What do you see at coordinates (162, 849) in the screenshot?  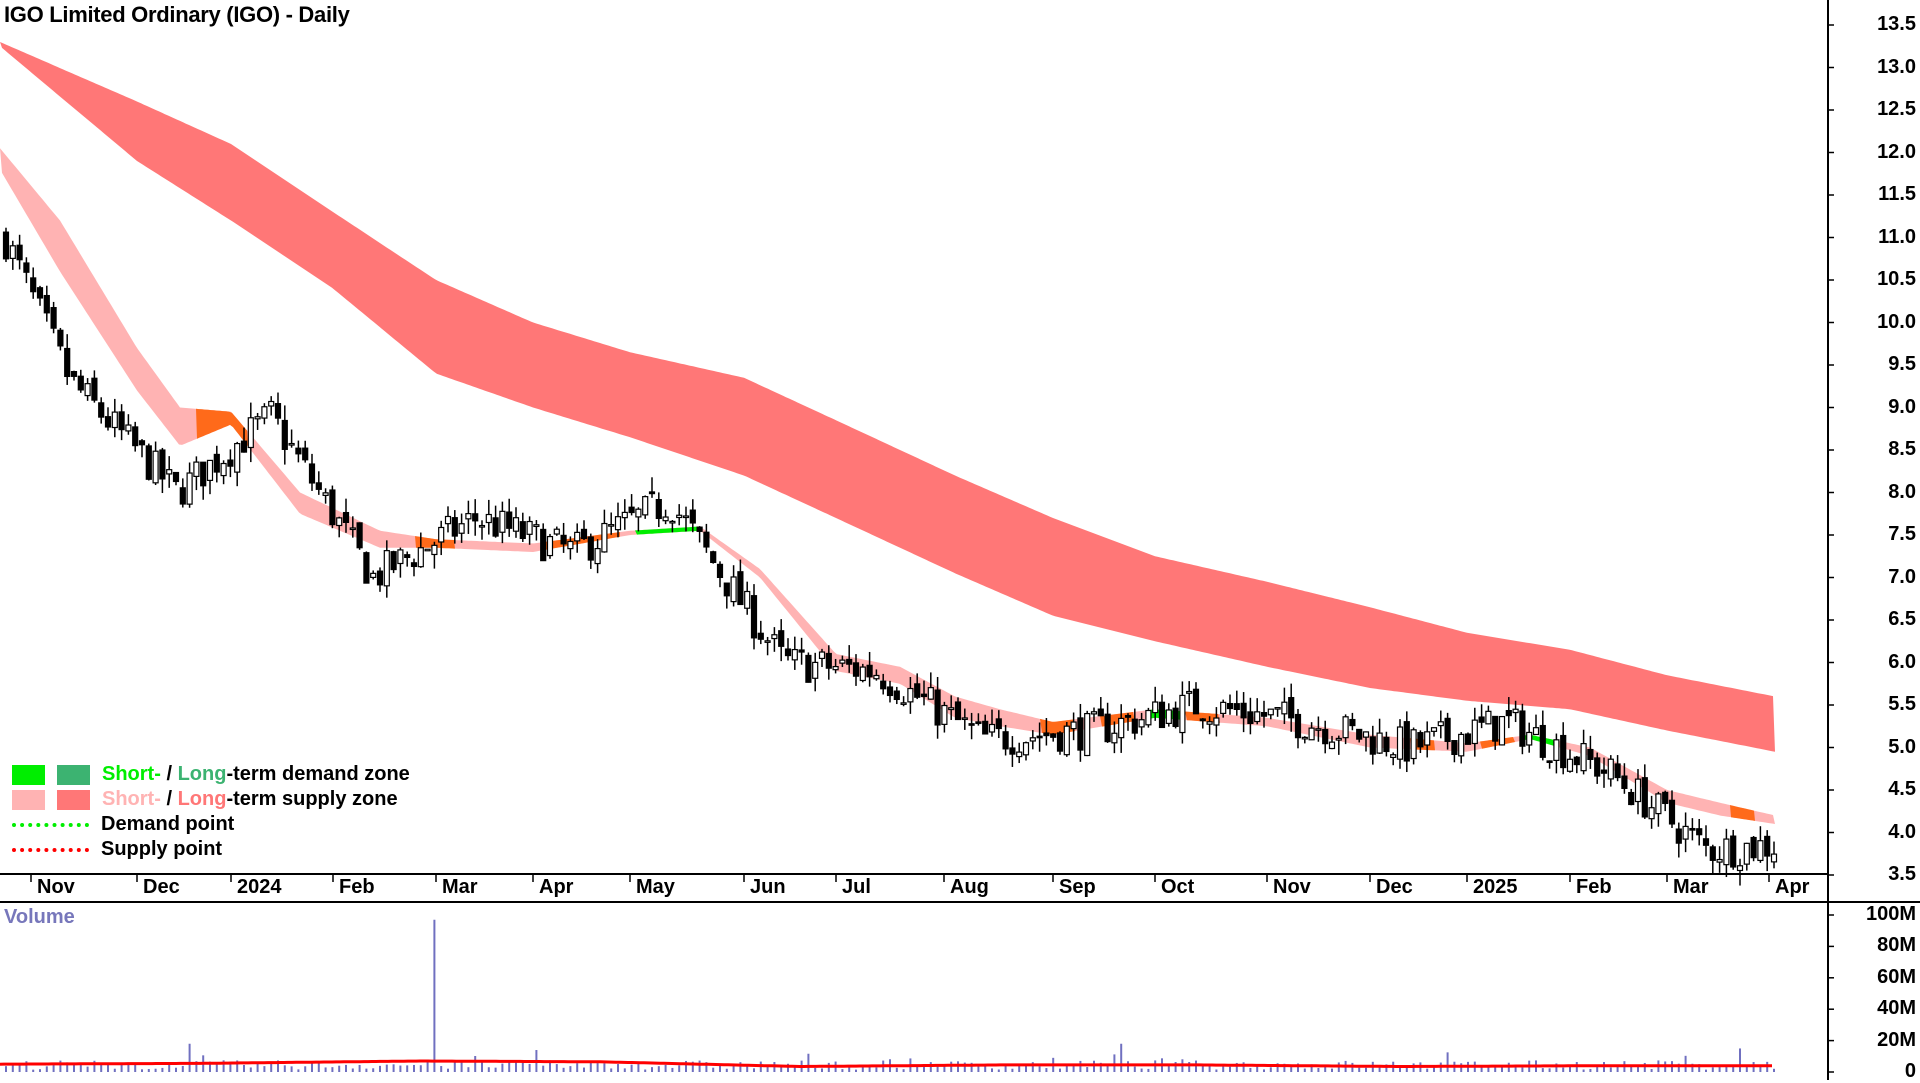 I see `legend-supply-point-text: Supply point` at bounding box center [162, 849].